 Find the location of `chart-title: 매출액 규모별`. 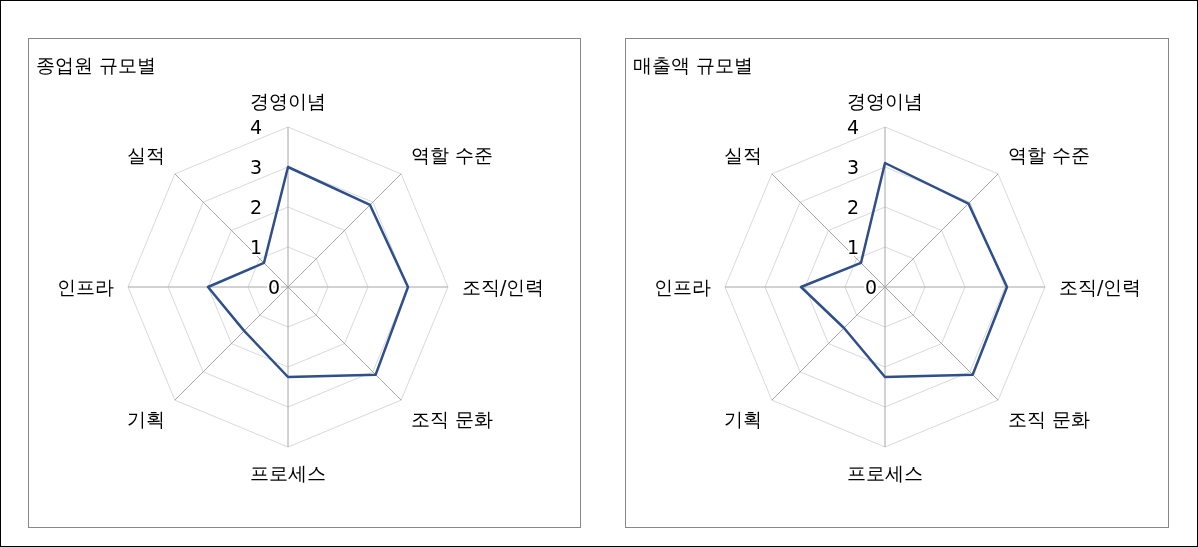

chart-title: 매출액 규모별 is located at coordinates (693, 65).